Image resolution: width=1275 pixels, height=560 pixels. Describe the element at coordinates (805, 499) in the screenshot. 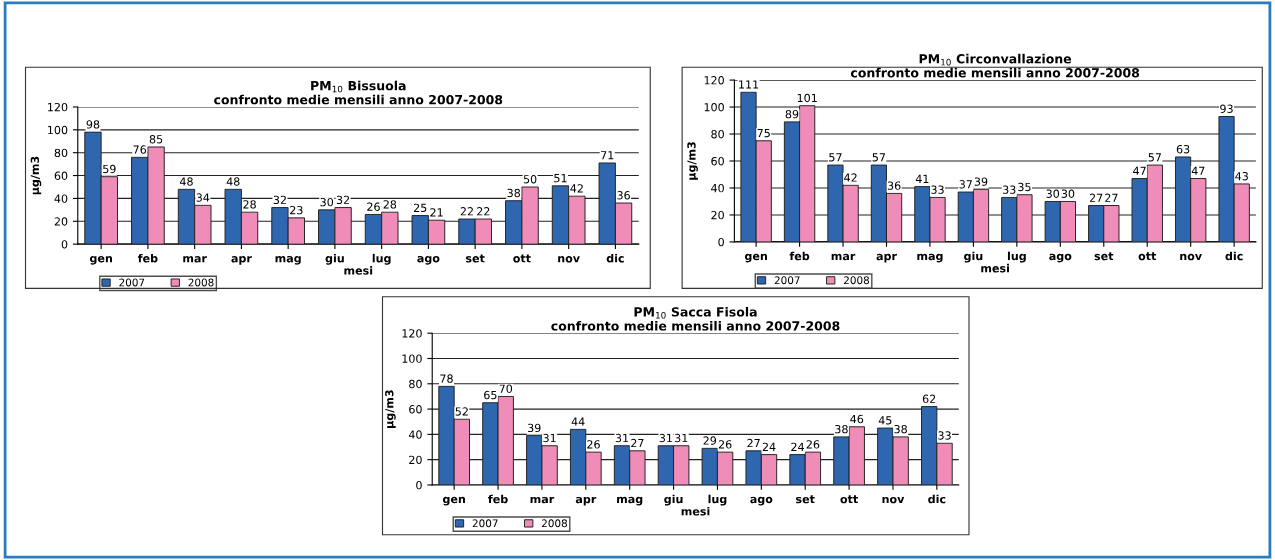

I see `x-tick-label: set` at that location.